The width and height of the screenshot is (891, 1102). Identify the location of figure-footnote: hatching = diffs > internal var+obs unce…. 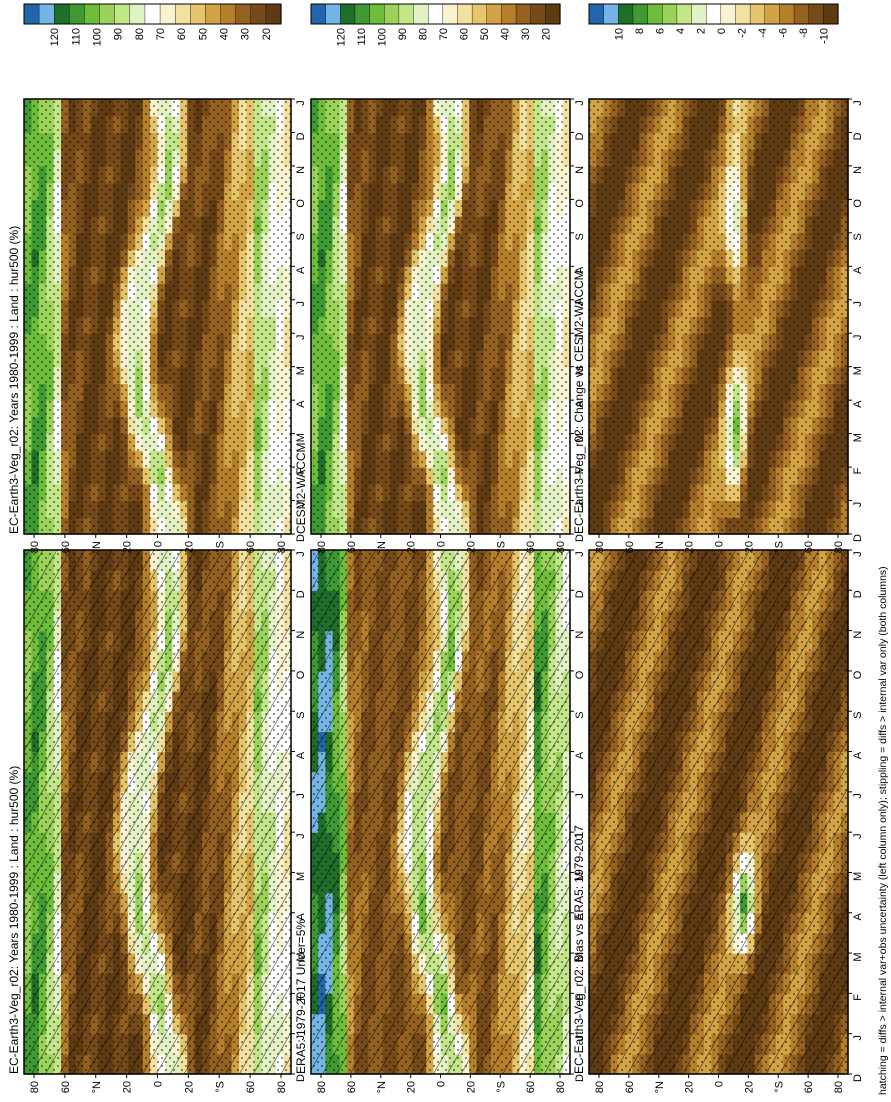
(883, 830).